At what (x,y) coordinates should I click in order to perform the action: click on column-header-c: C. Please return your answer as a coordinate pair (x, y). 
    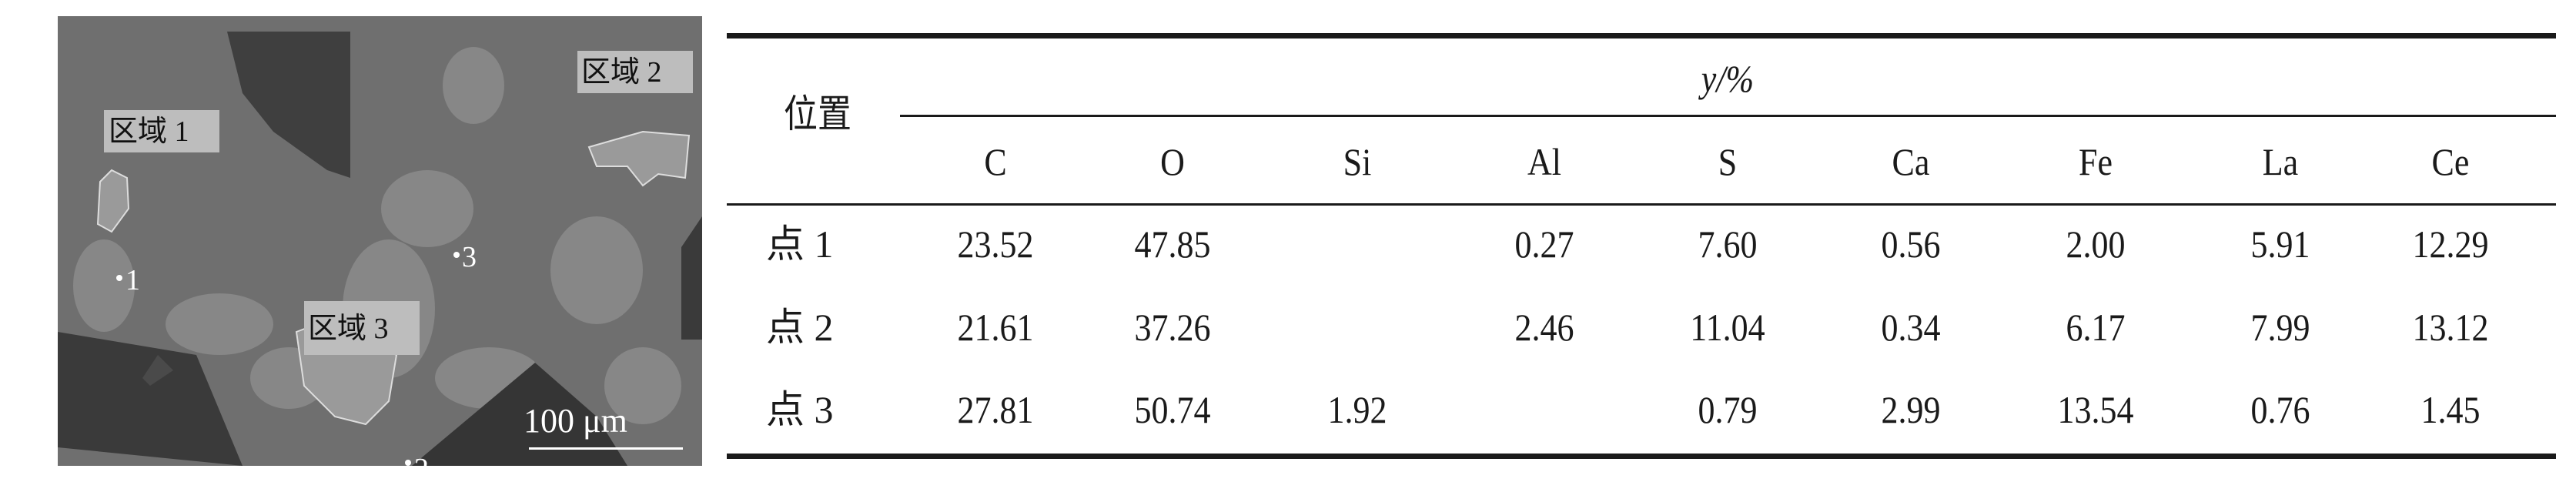
    Looking at the image, I should click on (995, 161).